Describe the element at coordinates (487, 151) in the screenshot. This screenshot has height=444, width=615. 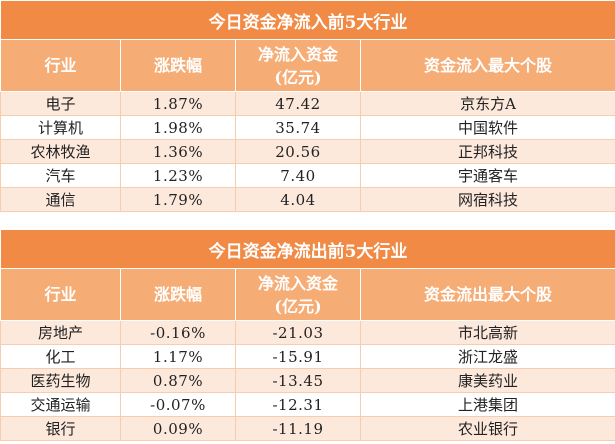
I see `stock-cell: 正邦科技` at that location.